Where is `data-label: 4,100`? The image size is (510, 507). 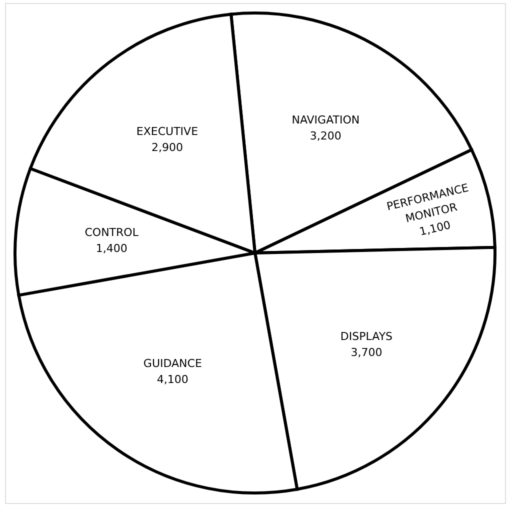
data-label: 4,100 is located at coordinates (172, 379).